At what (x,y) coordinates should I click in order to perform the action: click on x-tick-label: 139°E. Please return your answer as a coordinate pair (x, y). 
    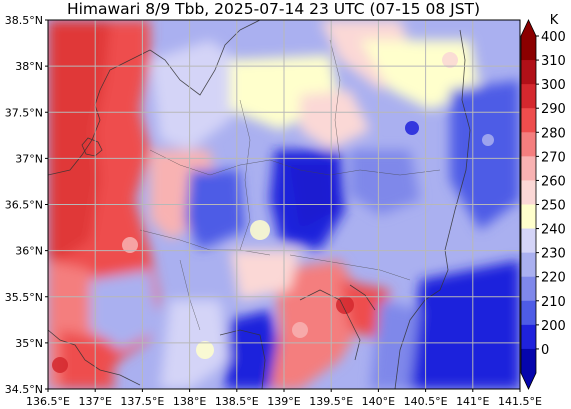
    Looking at the image, I should click on (283, 401).